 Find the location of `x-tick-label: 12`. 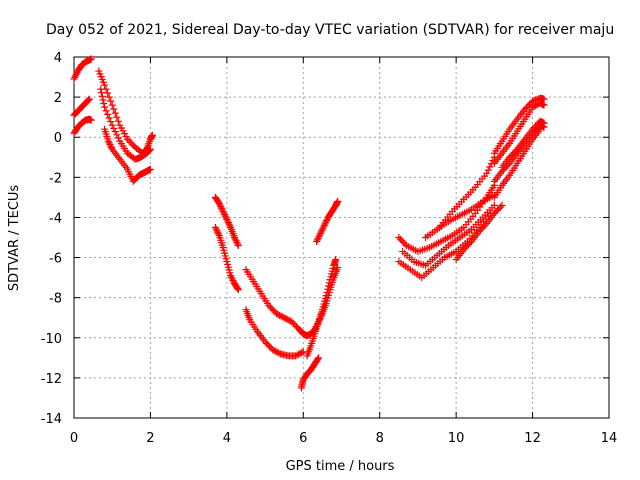

x-tick-label: 12 is located at coordinates (532, 438).